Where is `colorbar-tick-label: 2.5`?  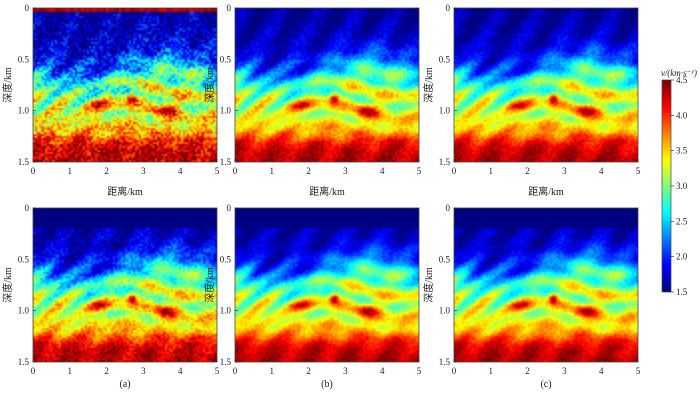
colorbar-tick-label: 2.5 is located at coordinates (682, 221).